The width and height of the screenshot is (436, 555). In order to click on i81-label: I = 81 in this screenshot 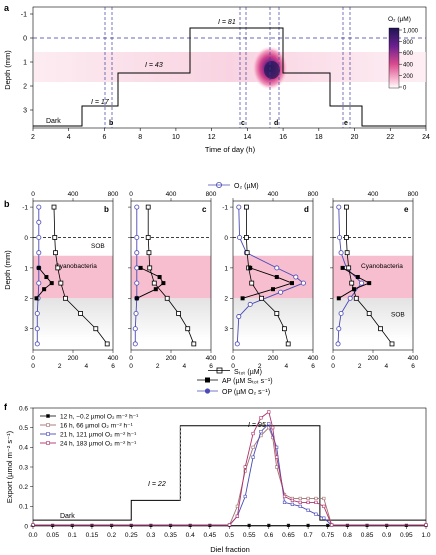, I will do `click(227, 22)`.